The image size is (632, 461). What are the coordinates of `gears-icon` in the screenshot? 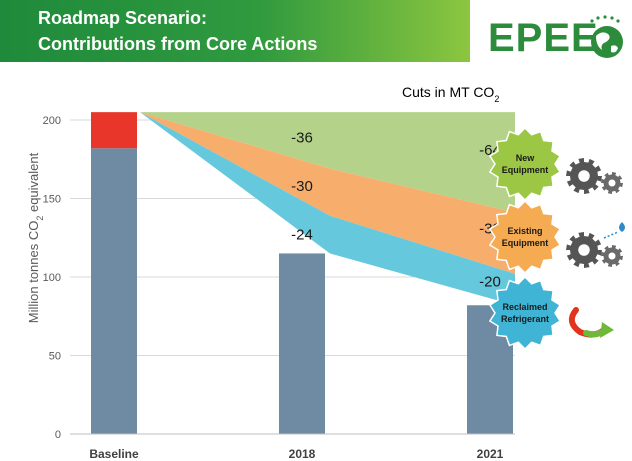 It's located at (594, 176).